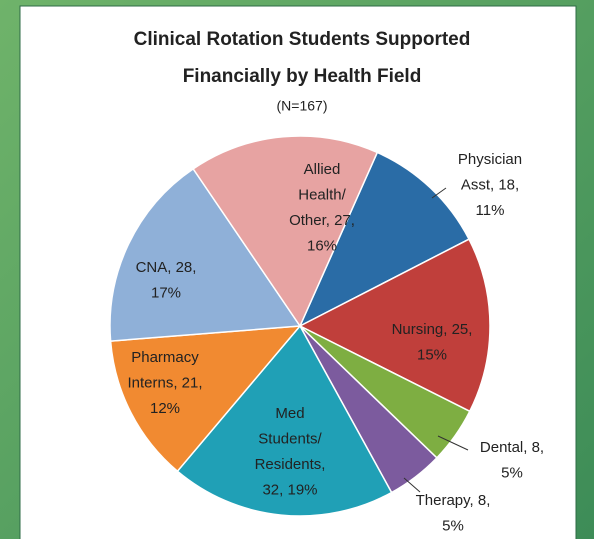  Describe the element at coordinates (322, 220) in the screenshot. I see `data-label: Other, 27,` at that location.